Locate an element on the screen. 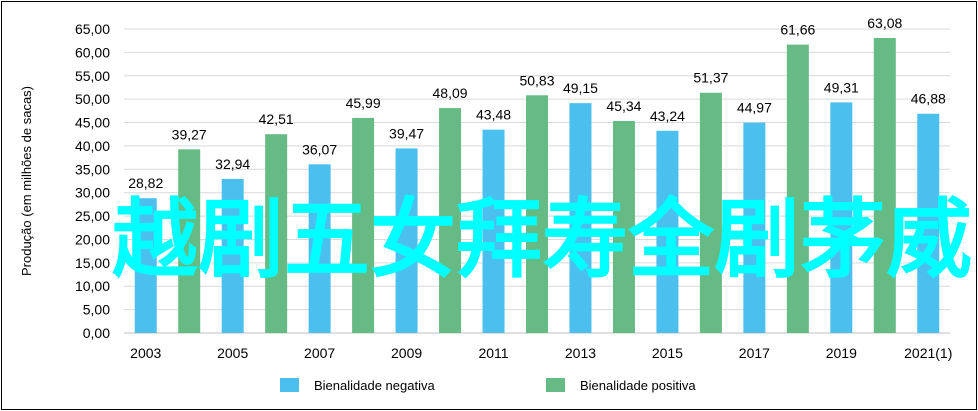 The width and height of the screenshot is (978, 411). x-tick-label: 2013 is located at coordinates (580, 353).